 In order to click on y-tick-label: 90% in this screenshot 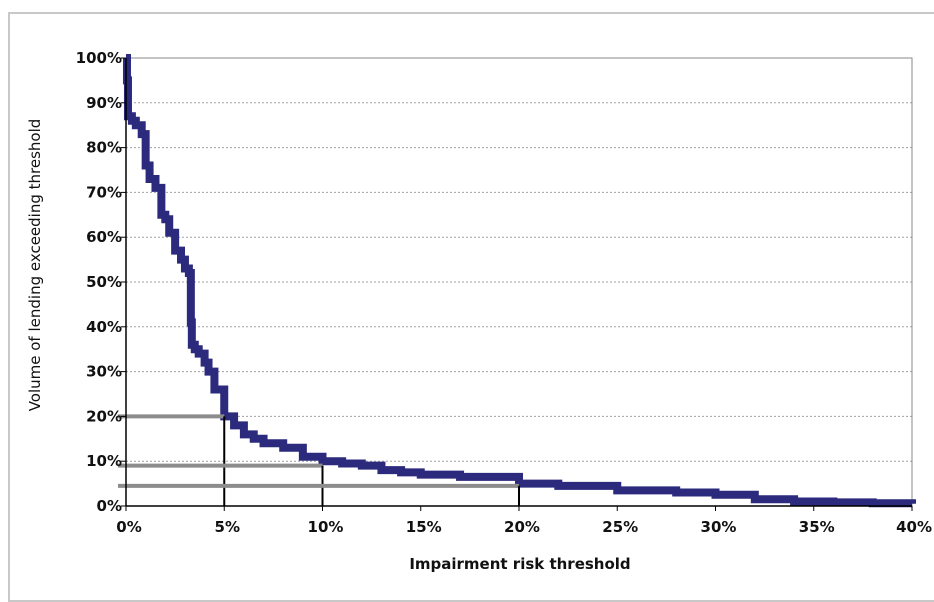, I will do `click(104, 103)`.